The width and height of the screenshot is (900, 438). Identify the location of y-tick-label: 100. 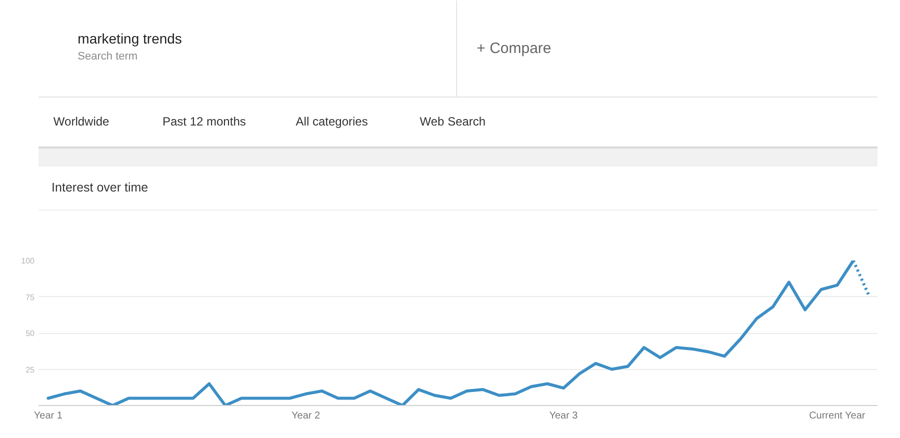
(28, 261).